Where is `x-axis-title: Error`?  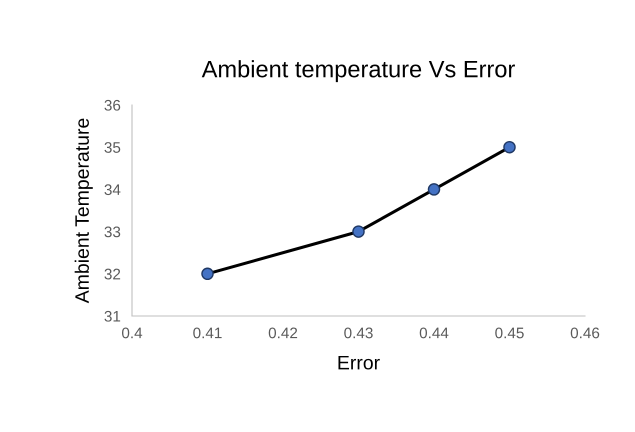
x-axis-title: Error is located at coordinates (359, 363).